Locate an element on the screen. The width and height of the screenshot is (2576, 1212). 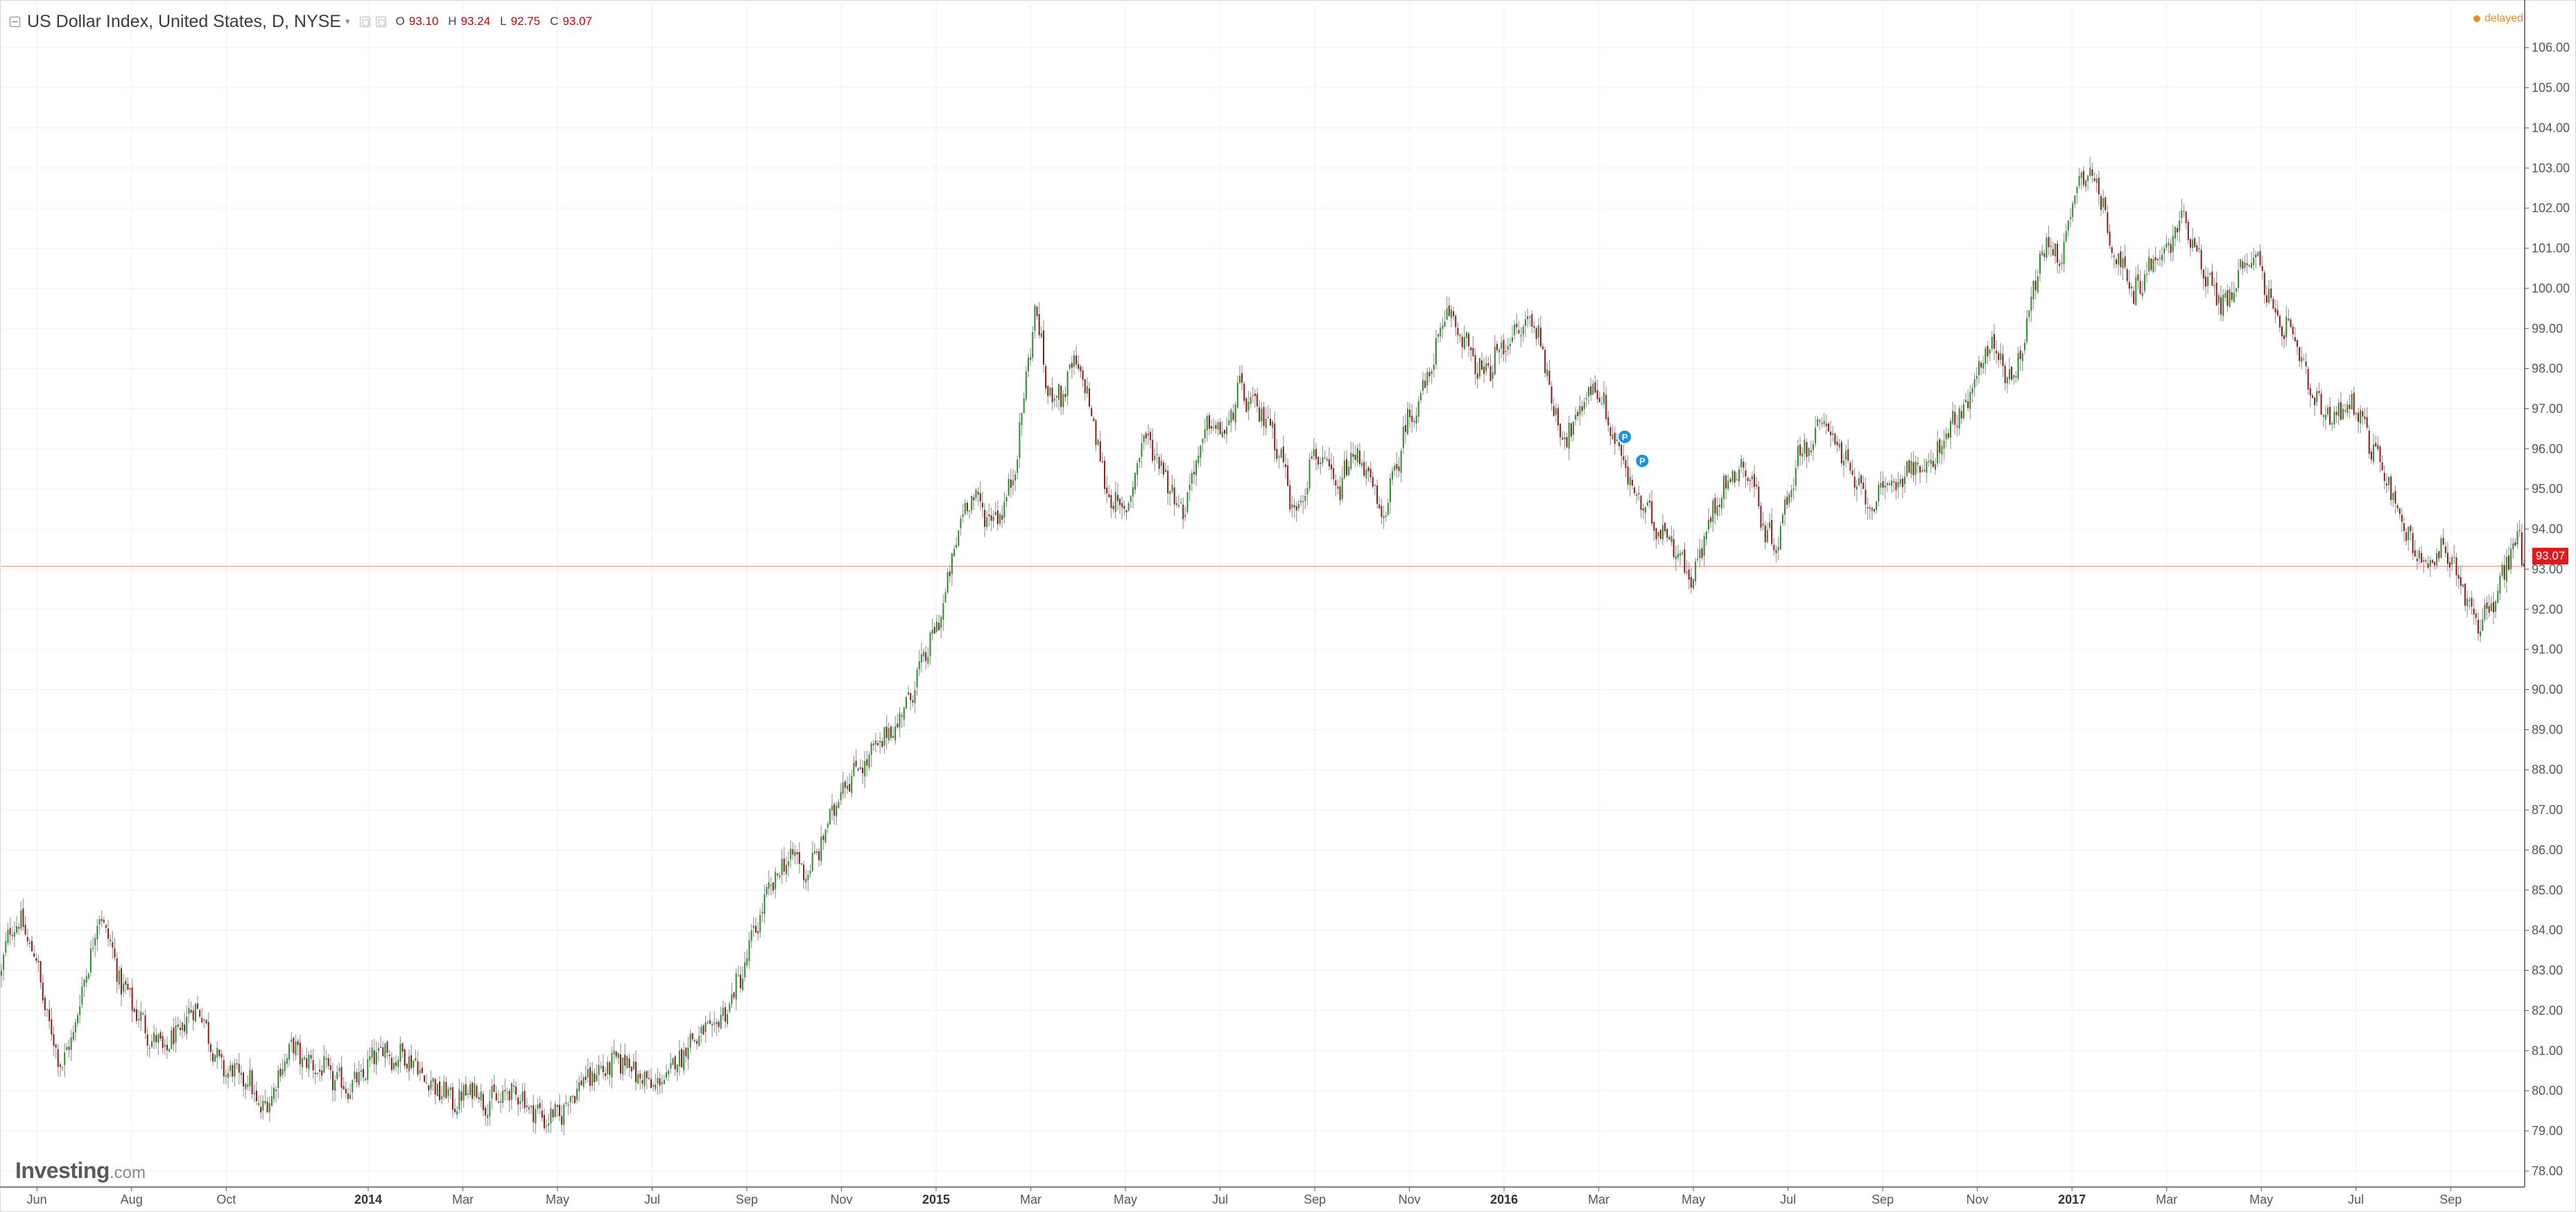
chevron-down-icon: ▾ is located at coordinates (347, 21).